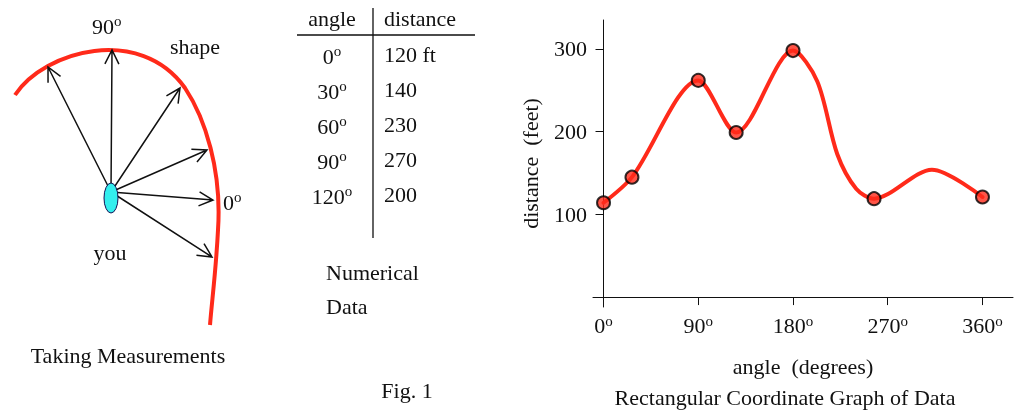 Image resolution: width=1031 pixels, height=417 pixels. Describe the element at coordinates (570, 132) in the screenshot. I see `y-tick-label: 200` at that location.